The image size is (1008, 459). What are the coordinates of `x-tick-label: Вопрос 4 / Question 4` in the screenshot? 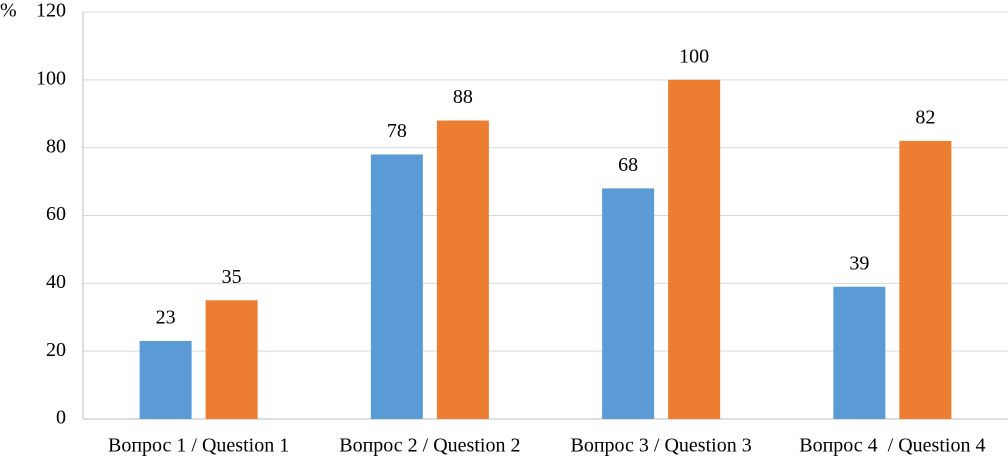 It's located at (892, 446).